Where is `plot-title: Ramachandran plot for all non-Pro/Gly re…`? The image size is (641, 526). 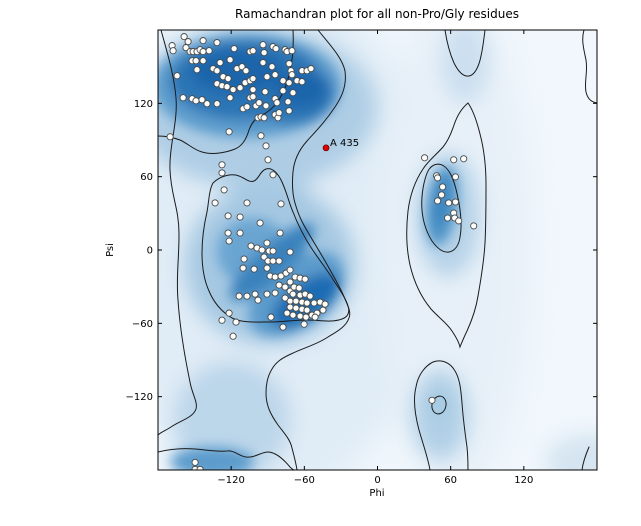 plot-title: Ramachandran plot for all non-Pro/Gly re… is located at coordinates (377, 14).